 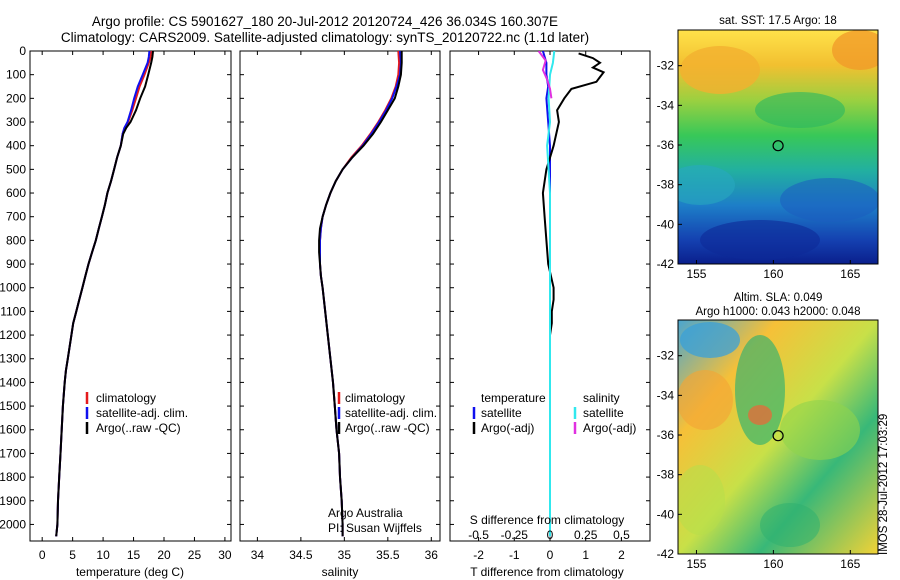 I want to click on sst-map-title: sat. SST: 17.5 Argo: 18, so click(x=778, y=21).